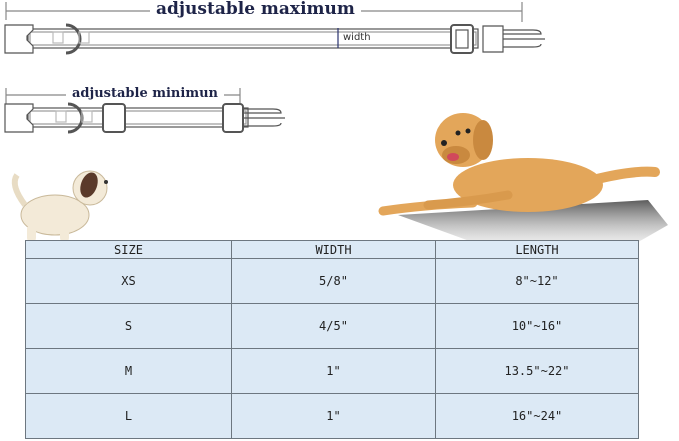  I want to click on length-cell: 13.5"~22", so click(537, 371).